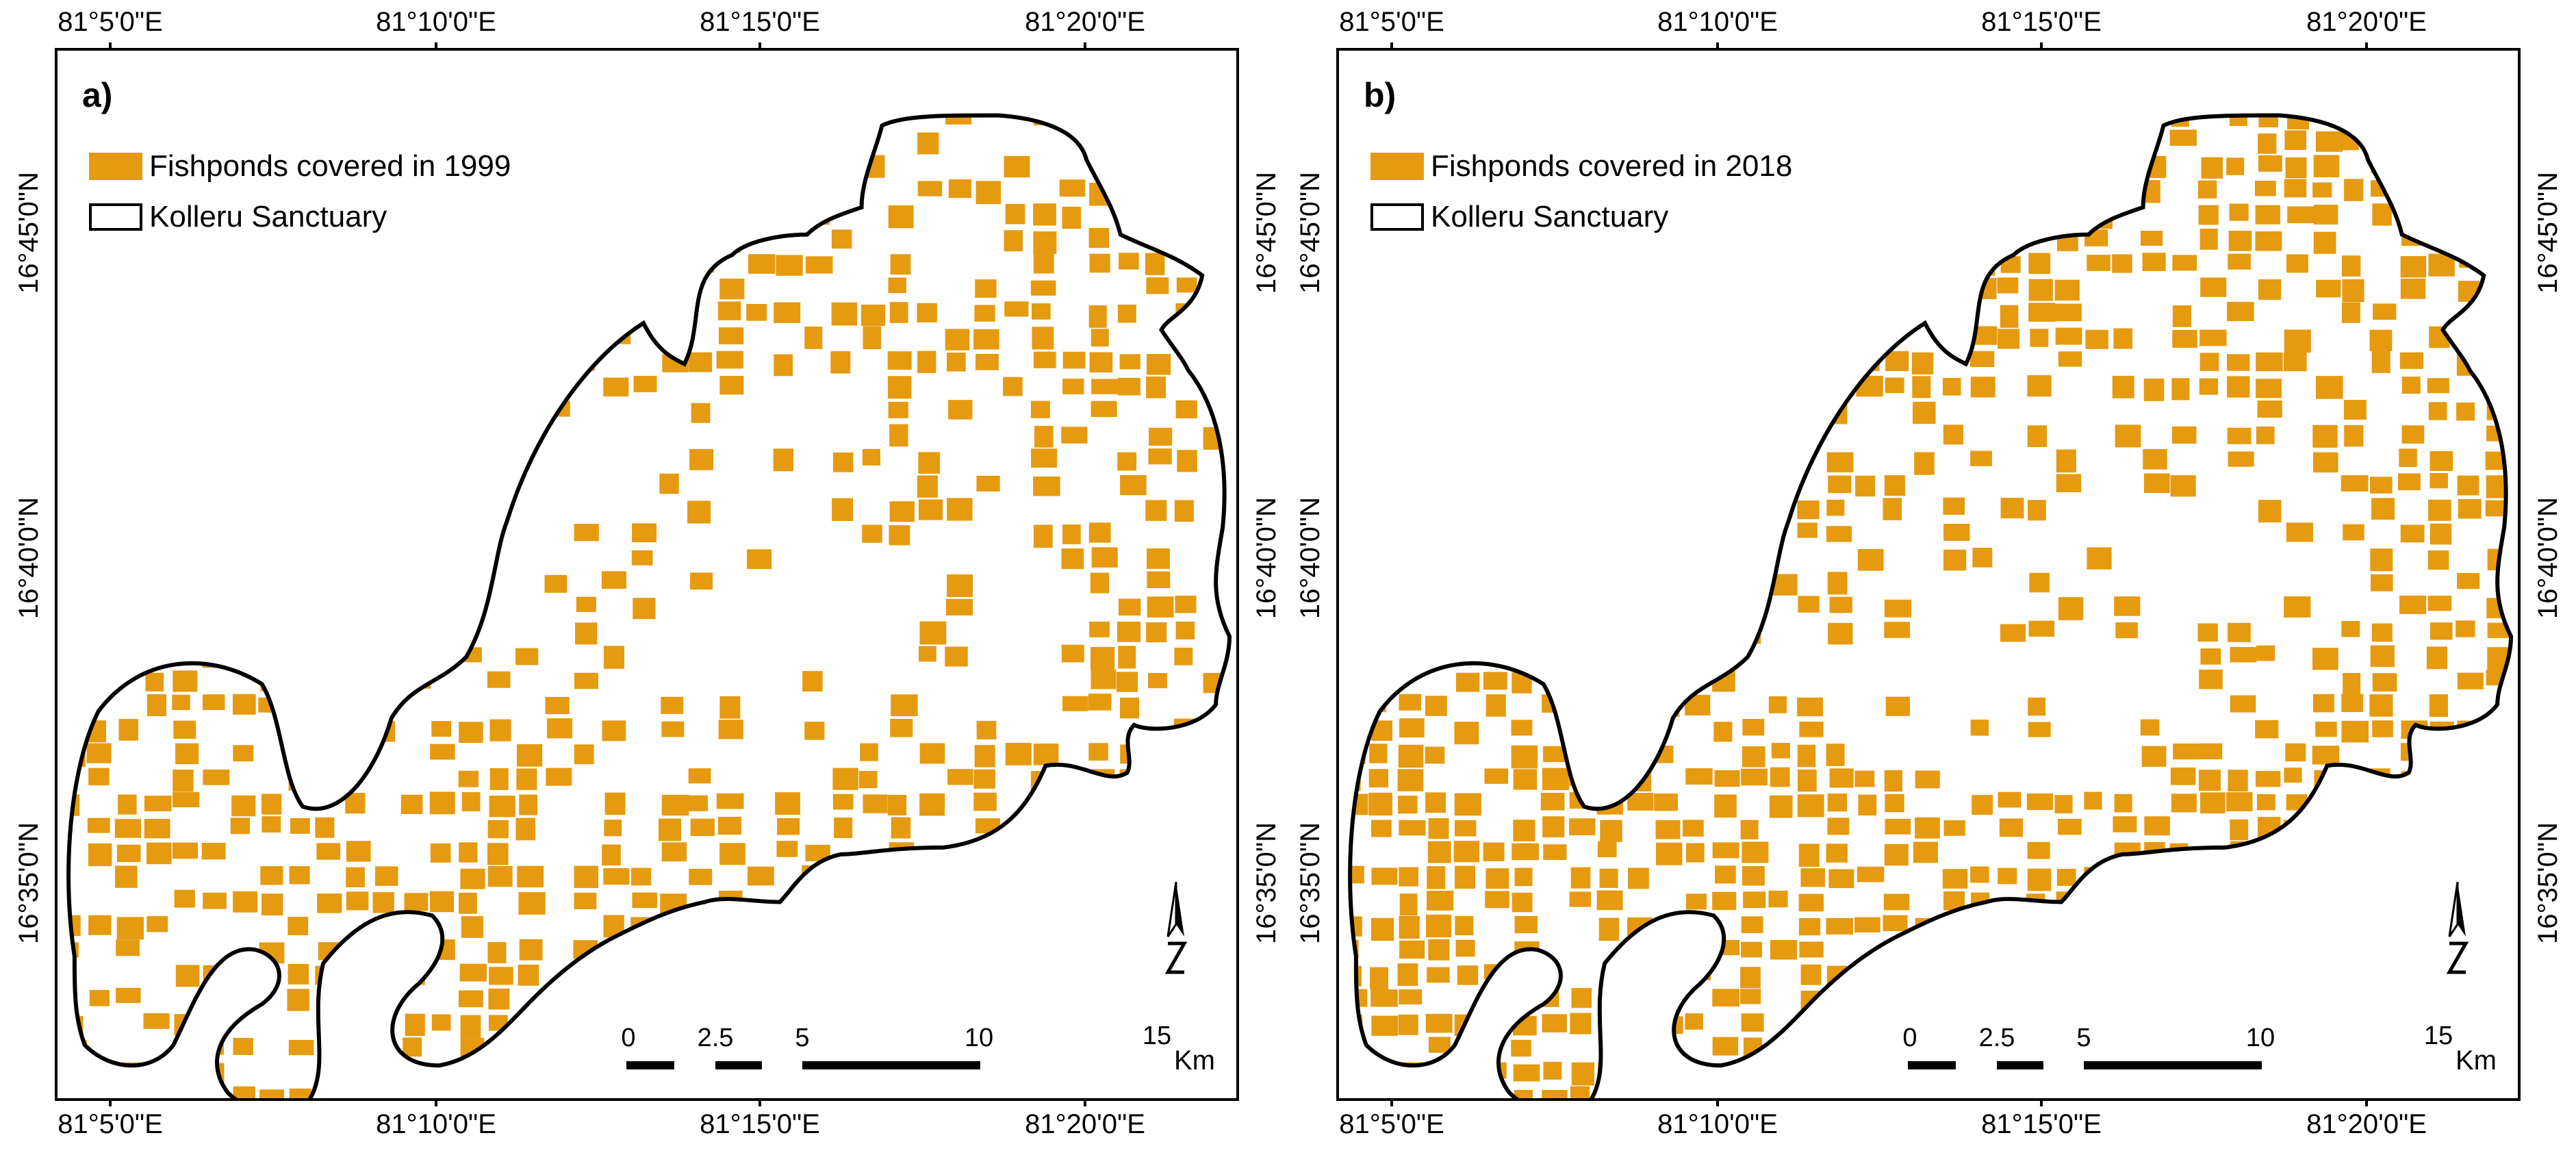 This screenshot has width=2576, height=1155. What do you see at coordinates (1381, 95) in the screenshot?
I see `panel-label: b)` at bounding box center [1381, 95].